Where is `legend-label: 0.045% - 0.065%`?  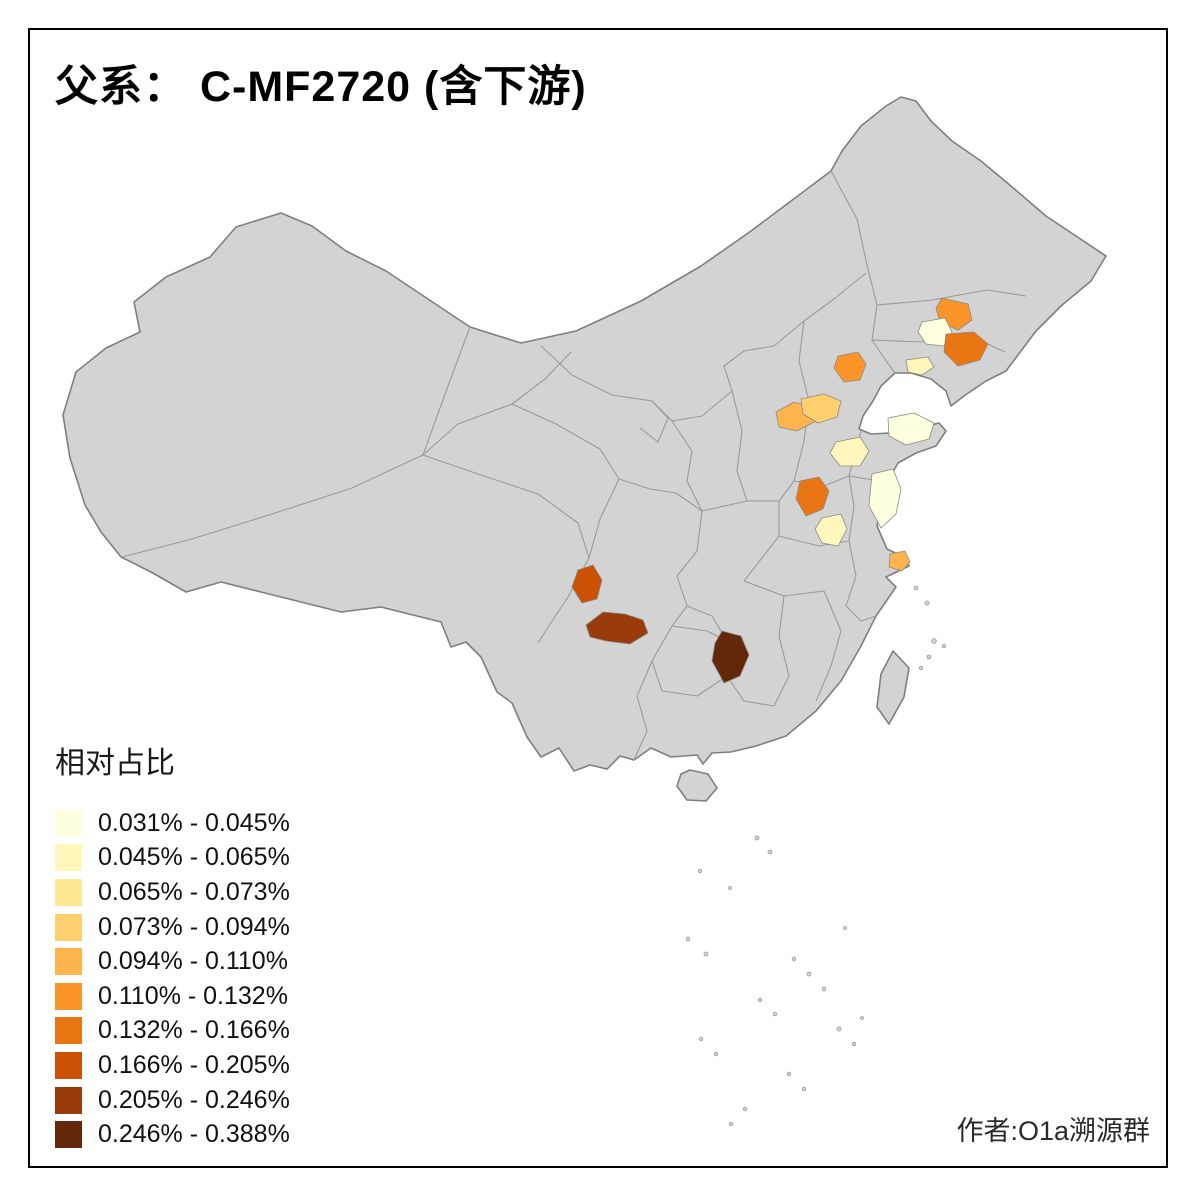
legend-label: 0.045% - 0.065% is located at coordinates (194, 857).